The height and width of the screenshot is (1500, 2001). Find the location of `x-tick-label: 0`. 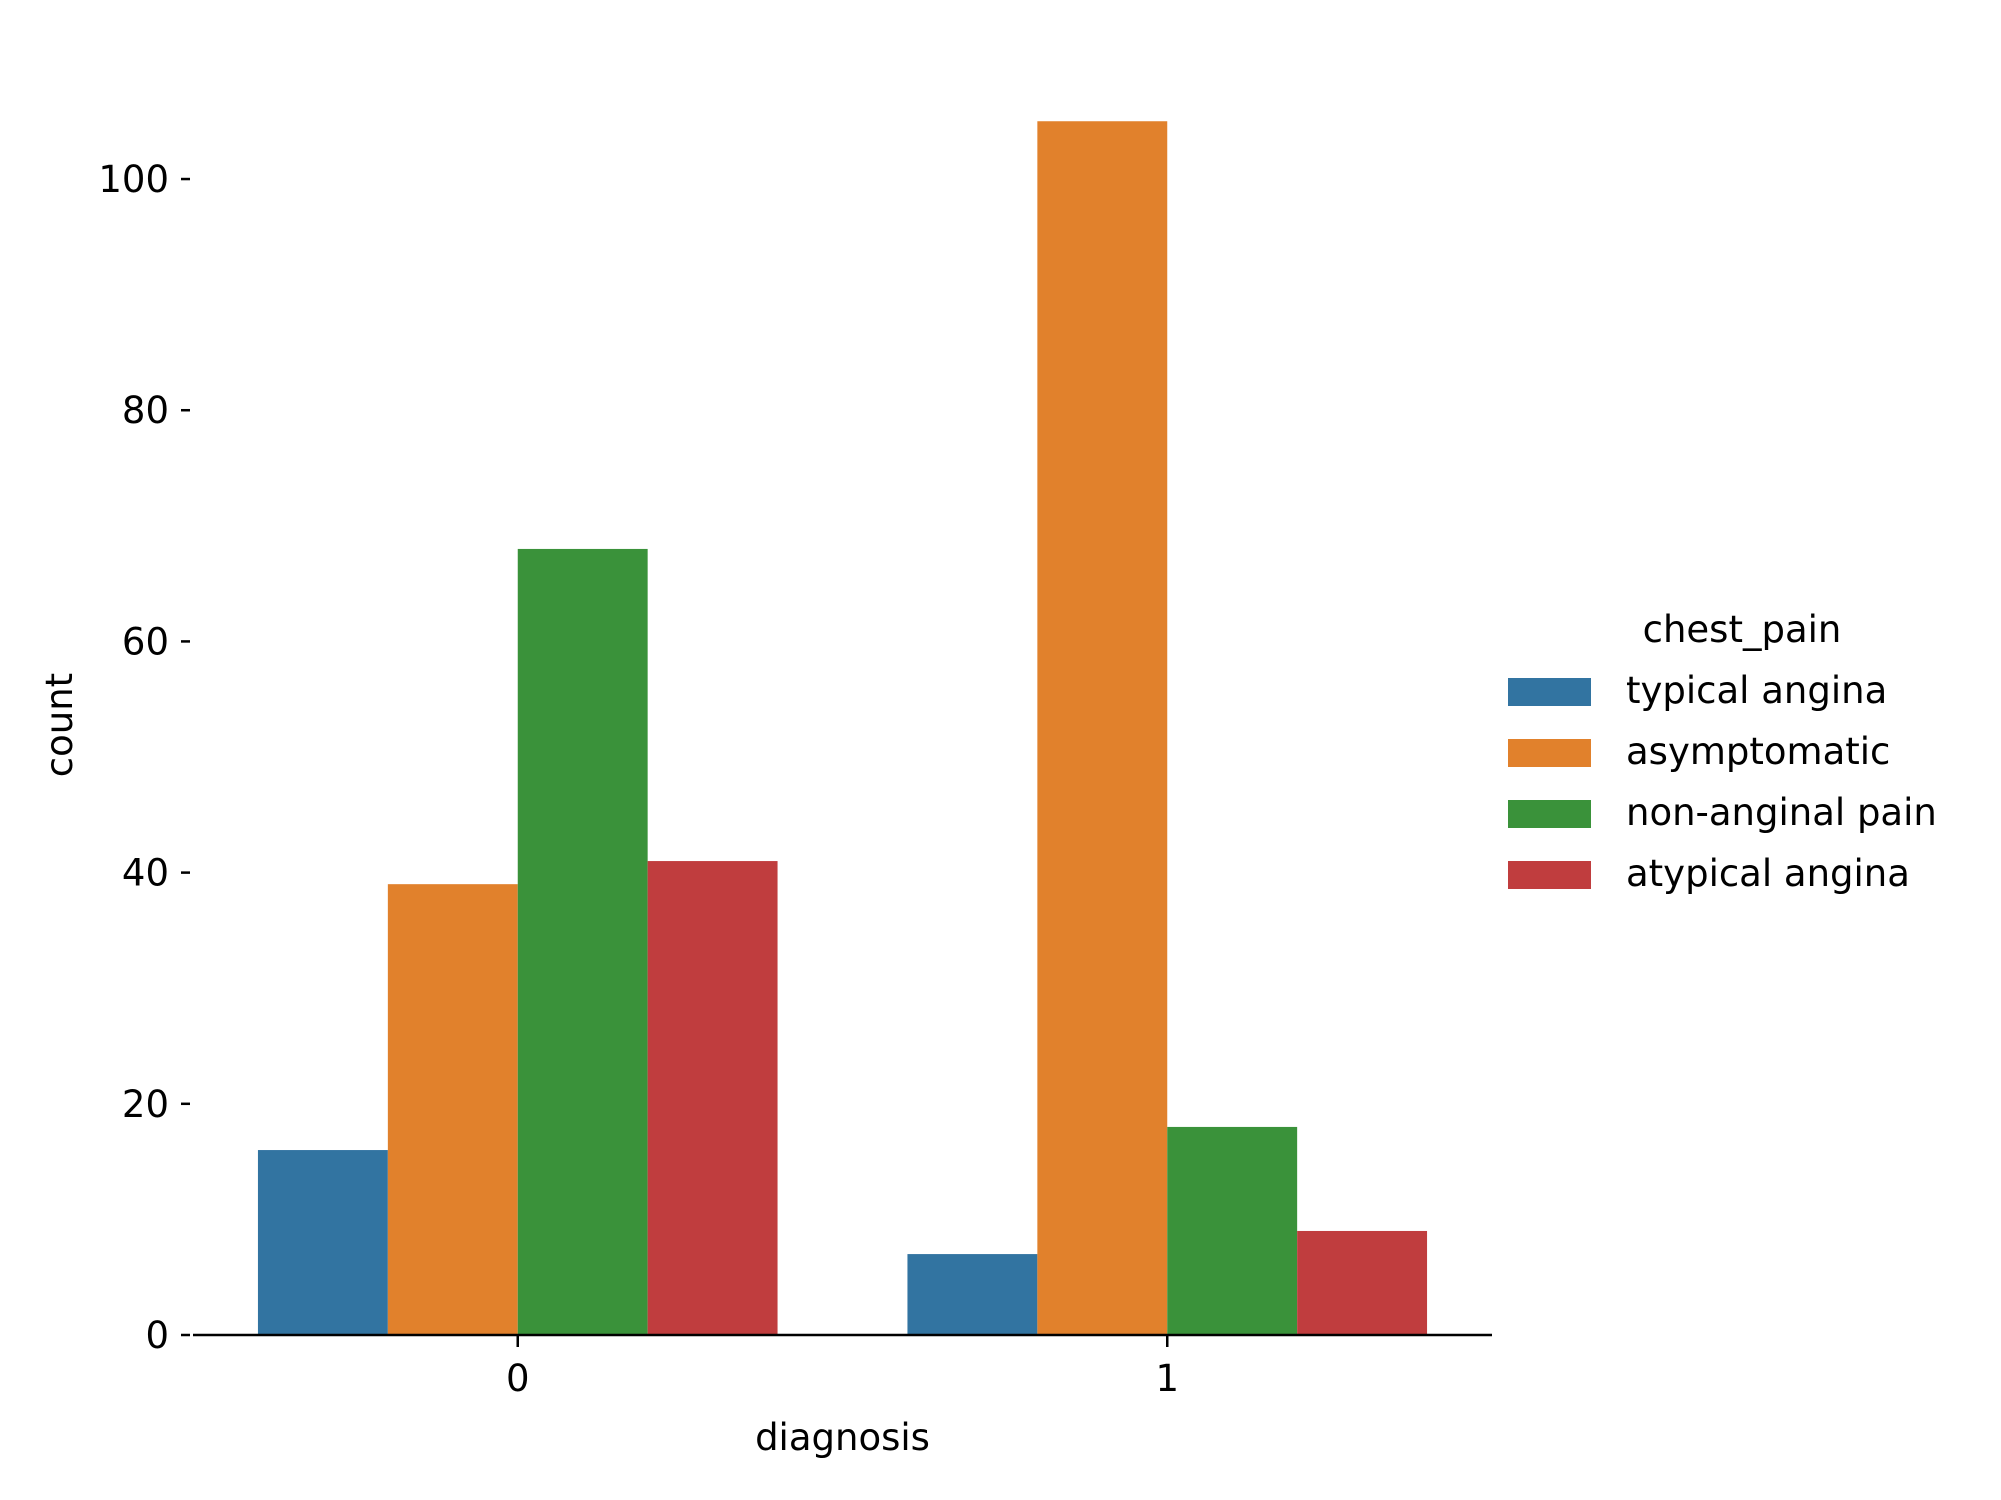

x-tick-label: 0 is located at coordinates (518, 1378).